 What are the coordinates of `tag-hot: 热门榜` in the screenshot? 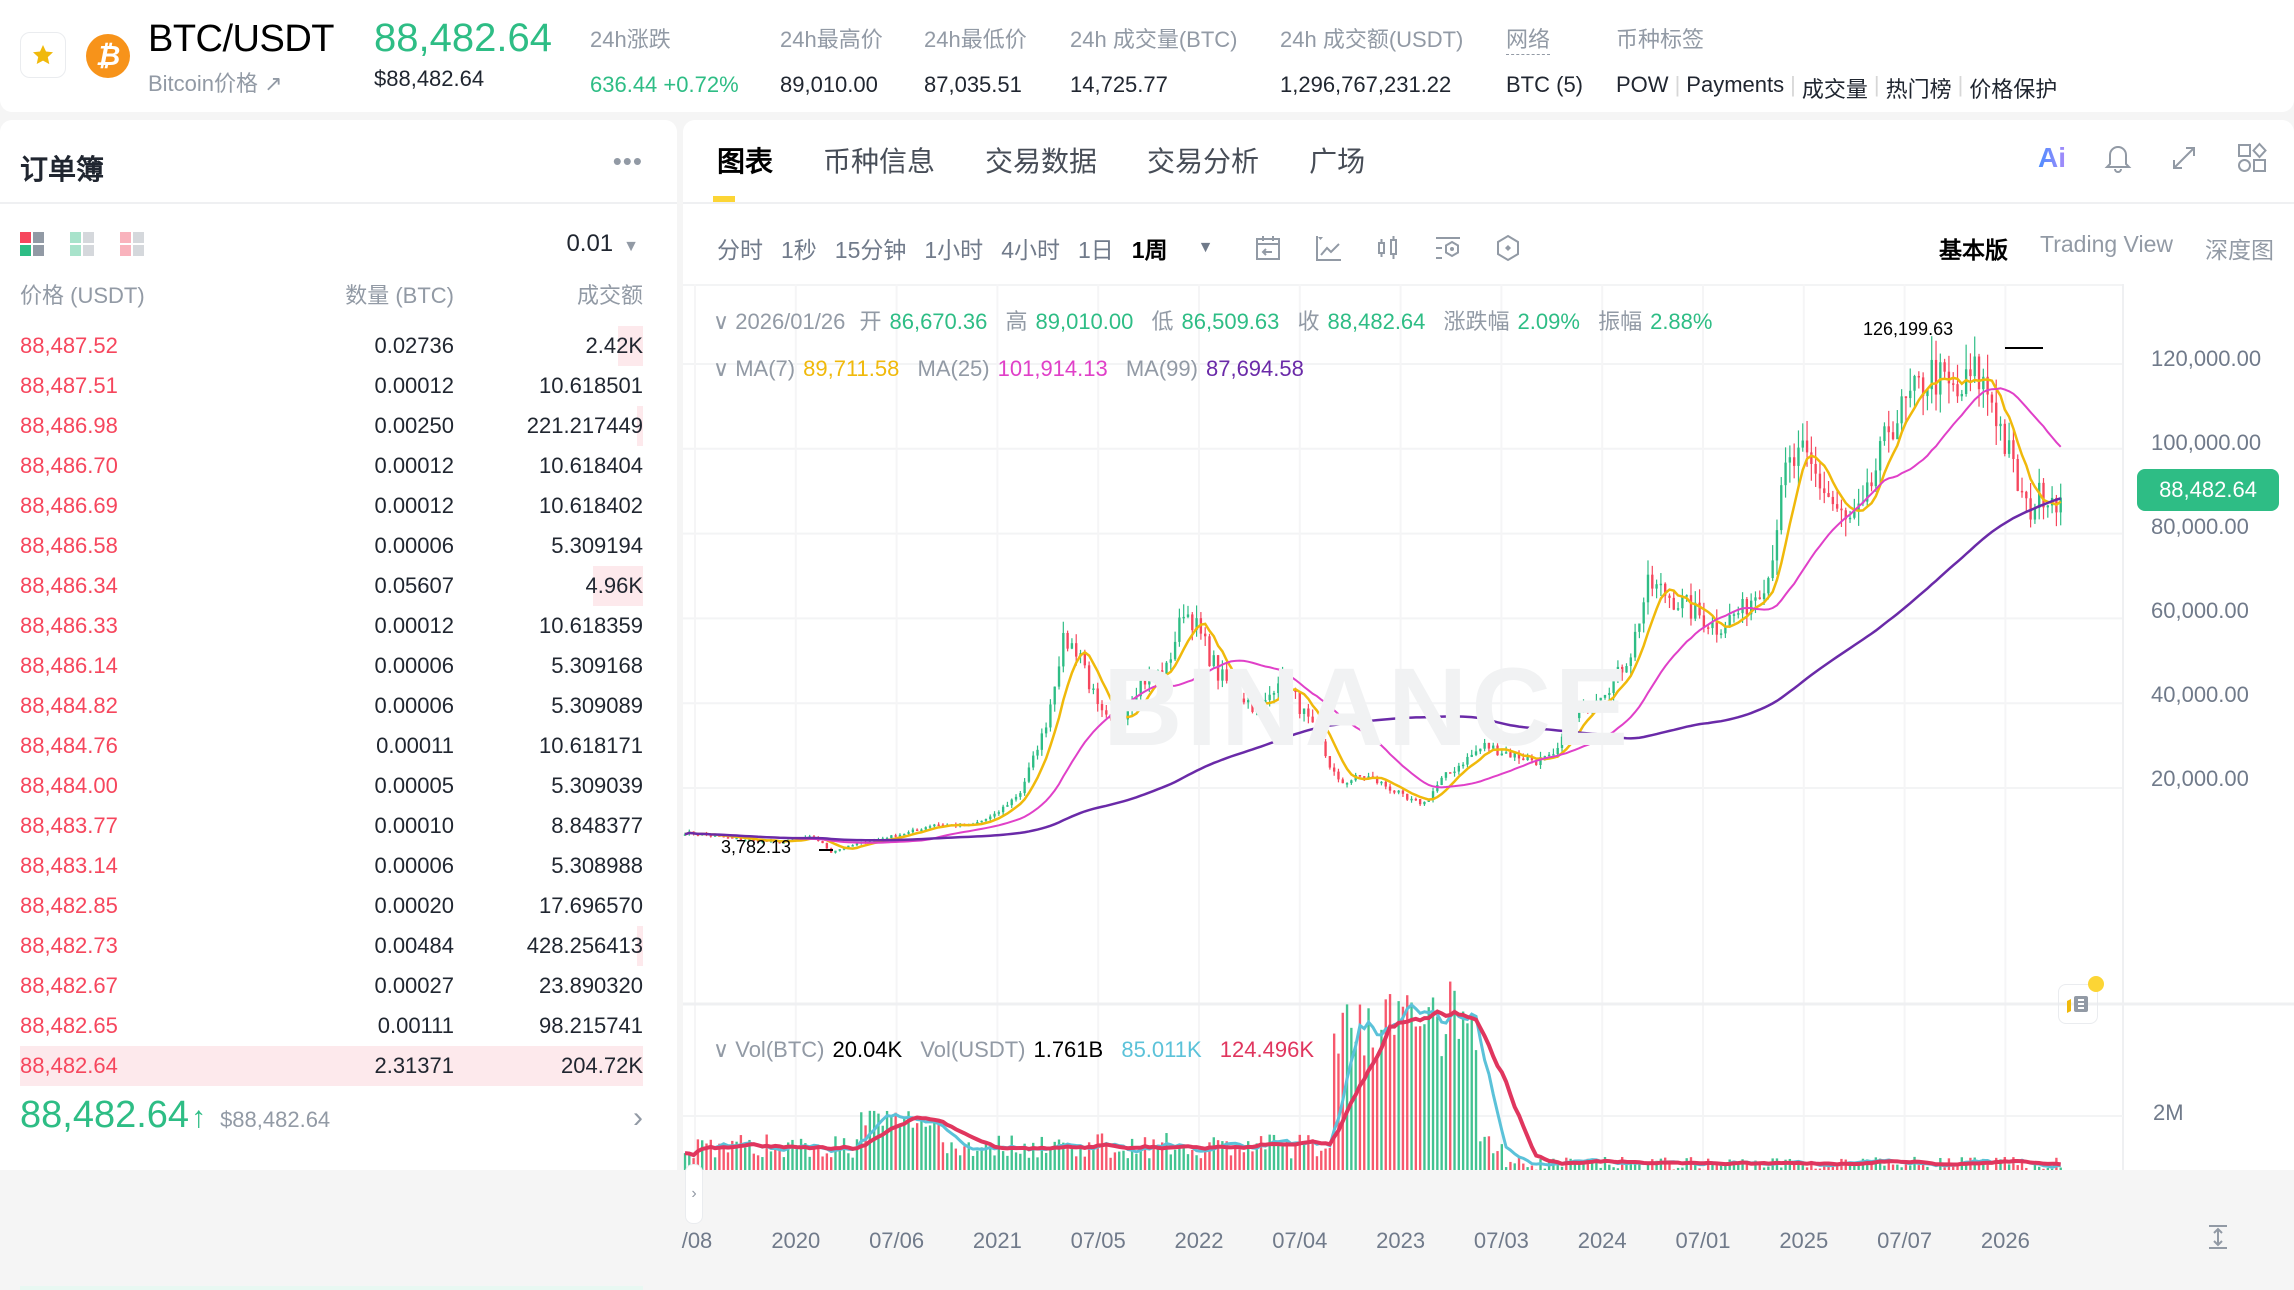 It's located at (1919, 88).